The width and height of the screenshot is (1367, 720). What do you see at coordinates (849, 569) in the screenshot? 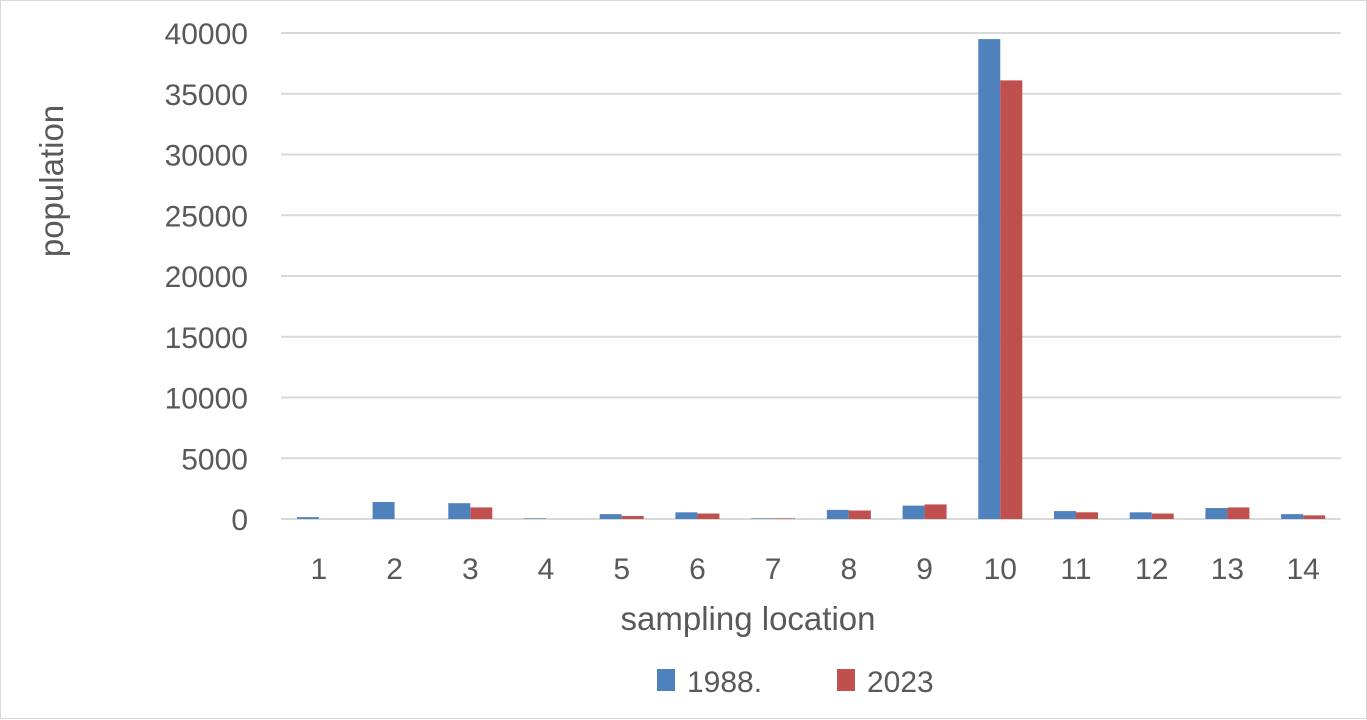
I see `x-tick-label: 8` at bounding box center [849, 569].